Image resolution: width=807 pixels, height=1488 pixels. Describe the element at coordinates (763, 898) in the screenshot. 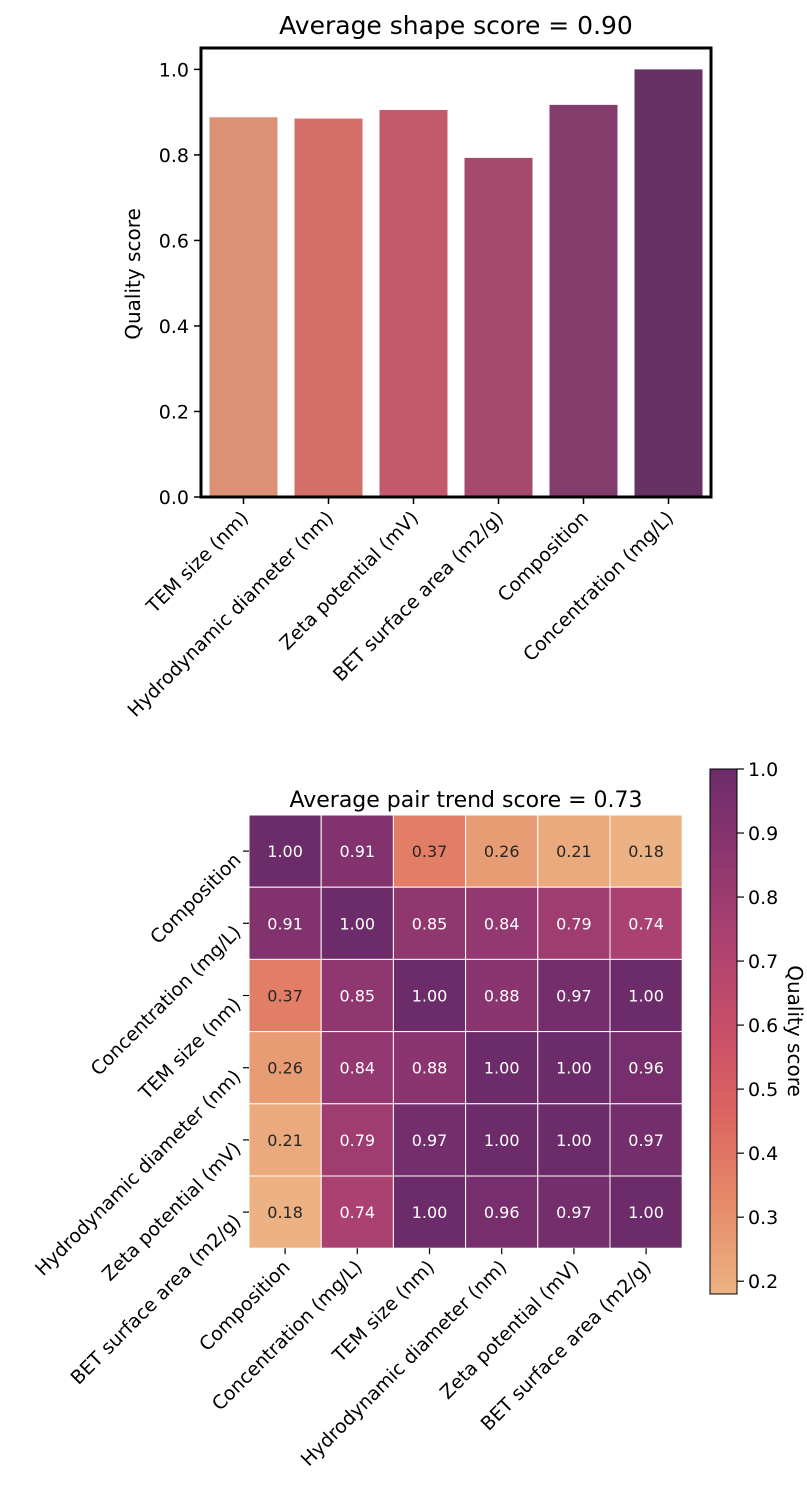

I see `colorbar-tick-label: 0.8` at that location.